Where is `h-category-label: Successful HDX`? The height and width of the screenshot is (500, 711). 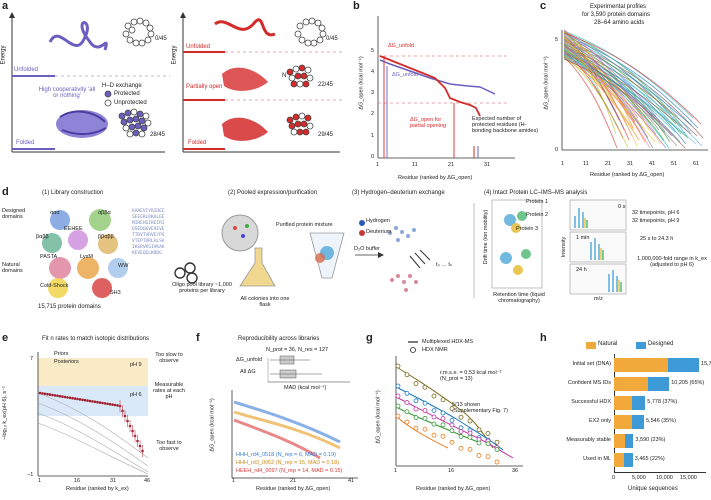
h-category-label: Successful HDX is located at coordinates (591, 402).